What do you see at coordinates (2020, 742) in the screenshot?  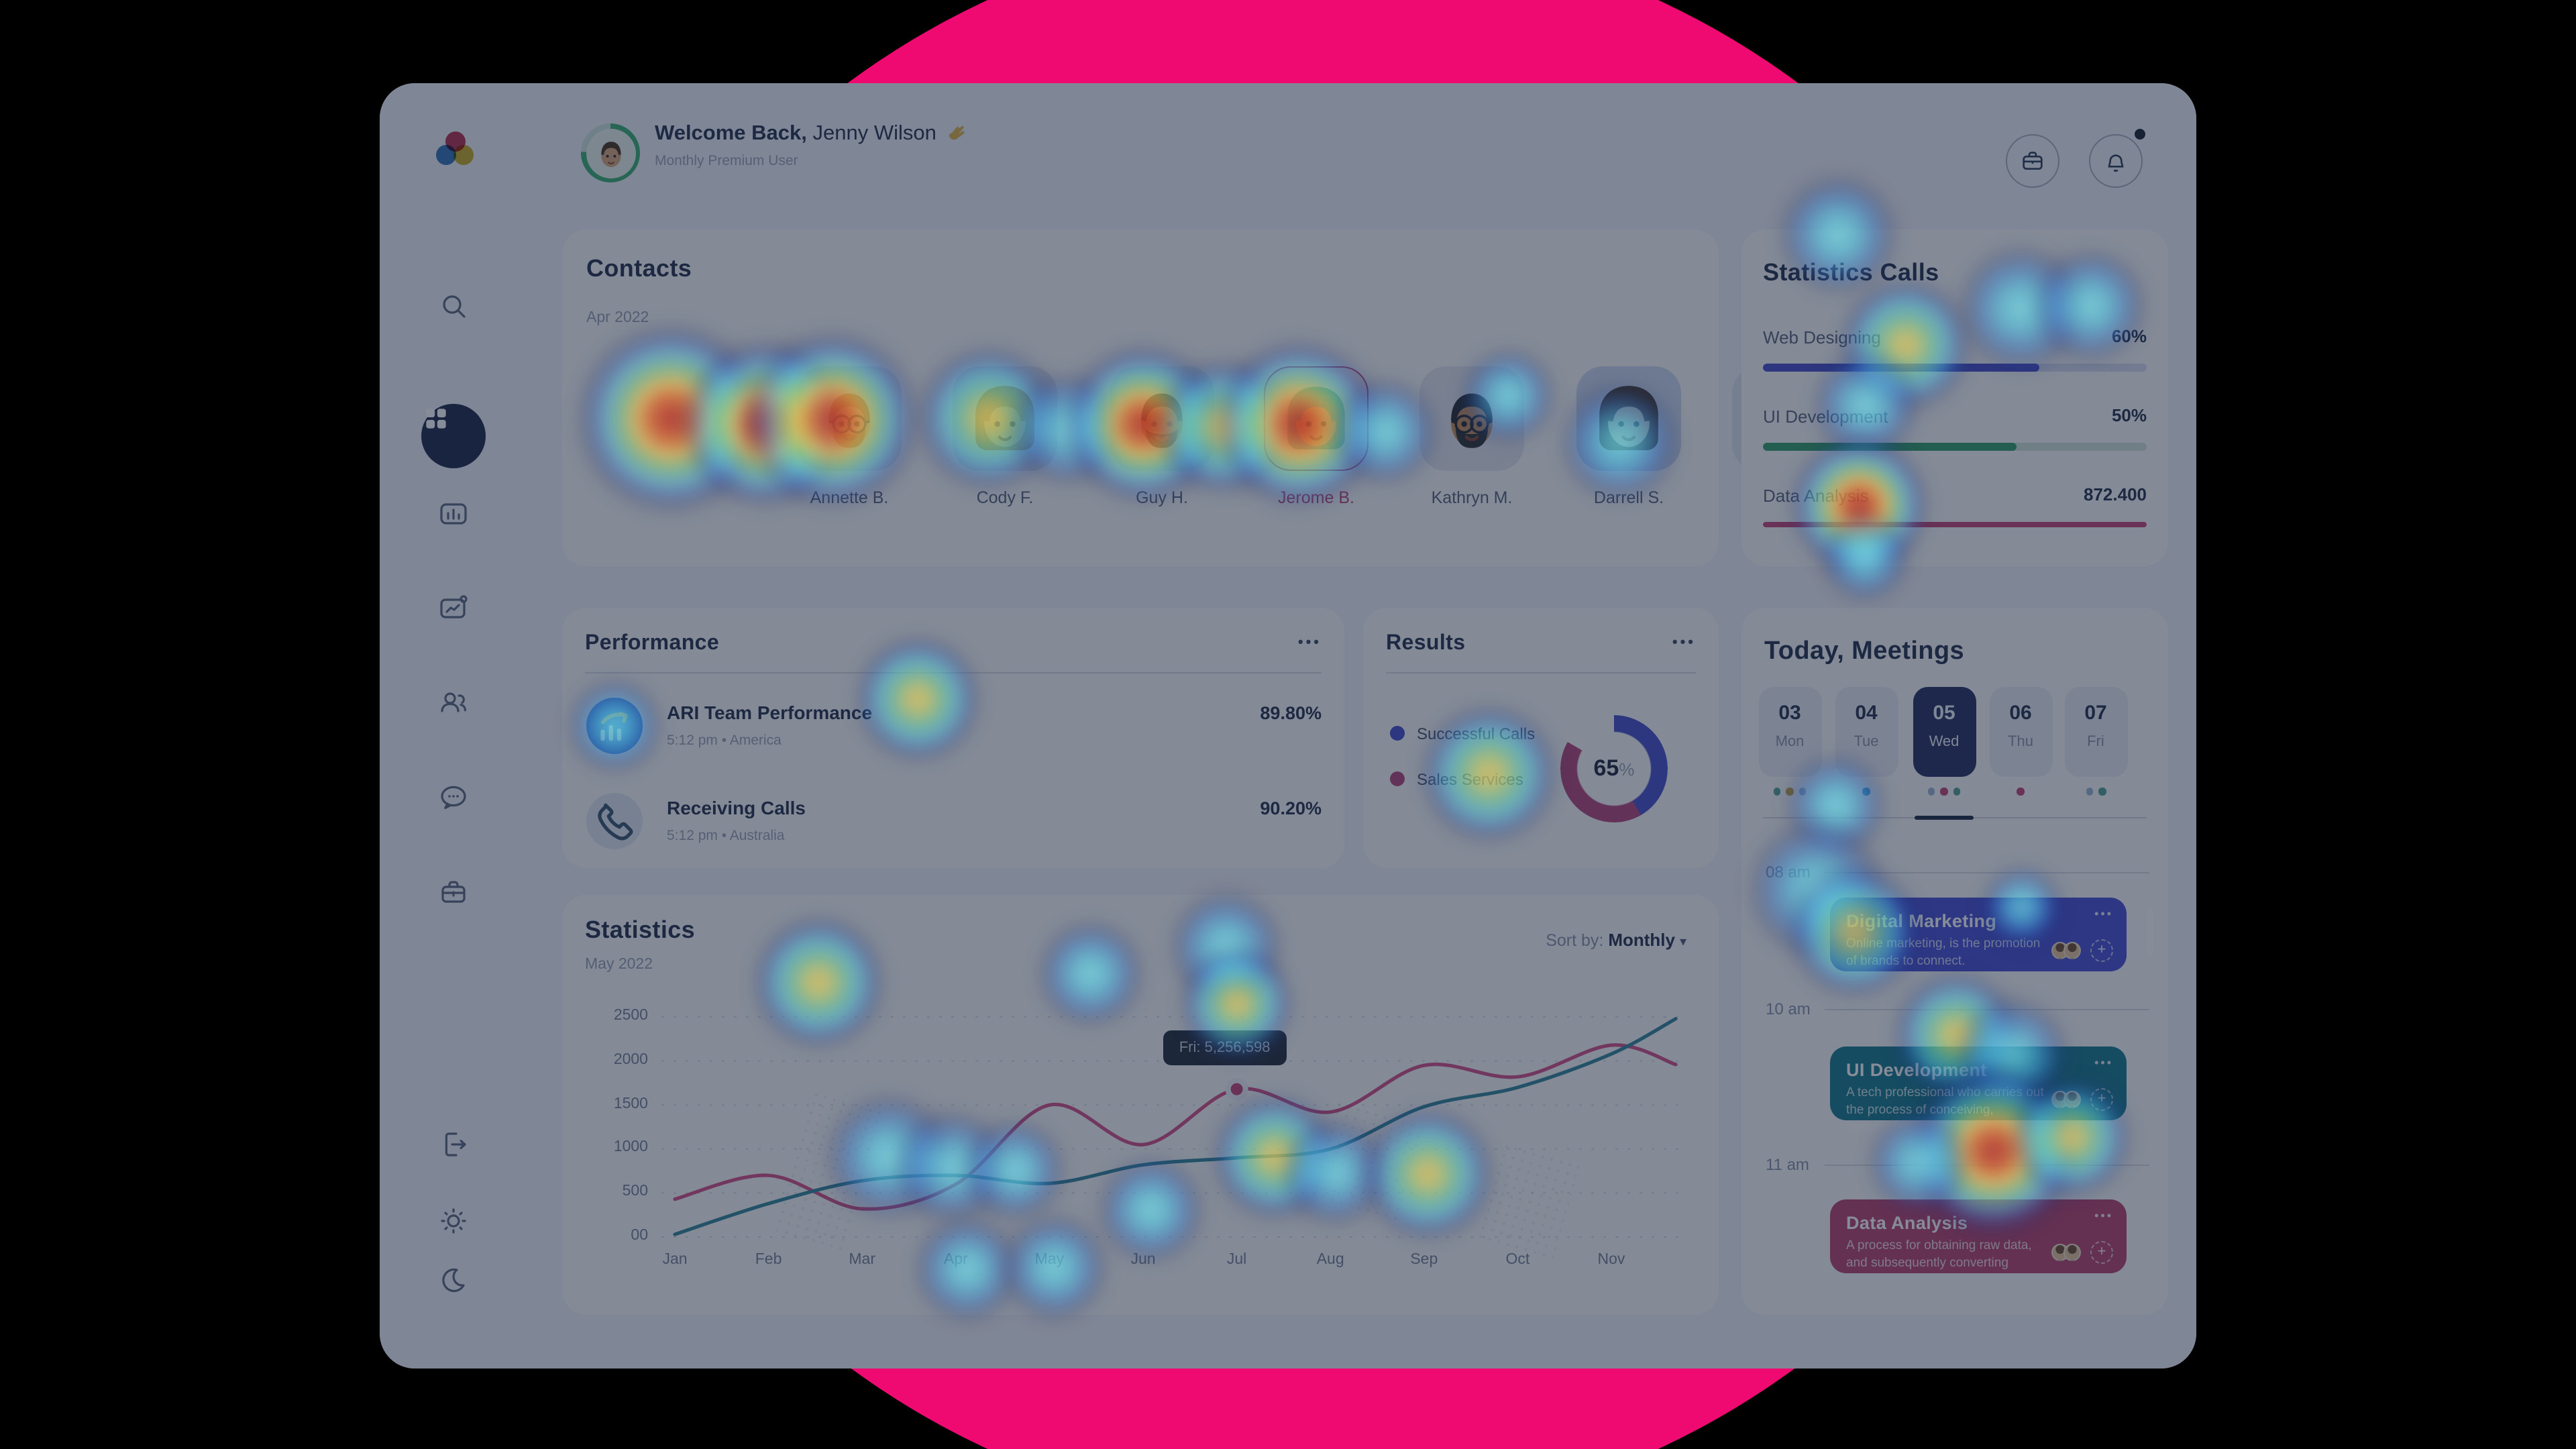 I see `day-name: Thu` at bounding box center [2020, 742].